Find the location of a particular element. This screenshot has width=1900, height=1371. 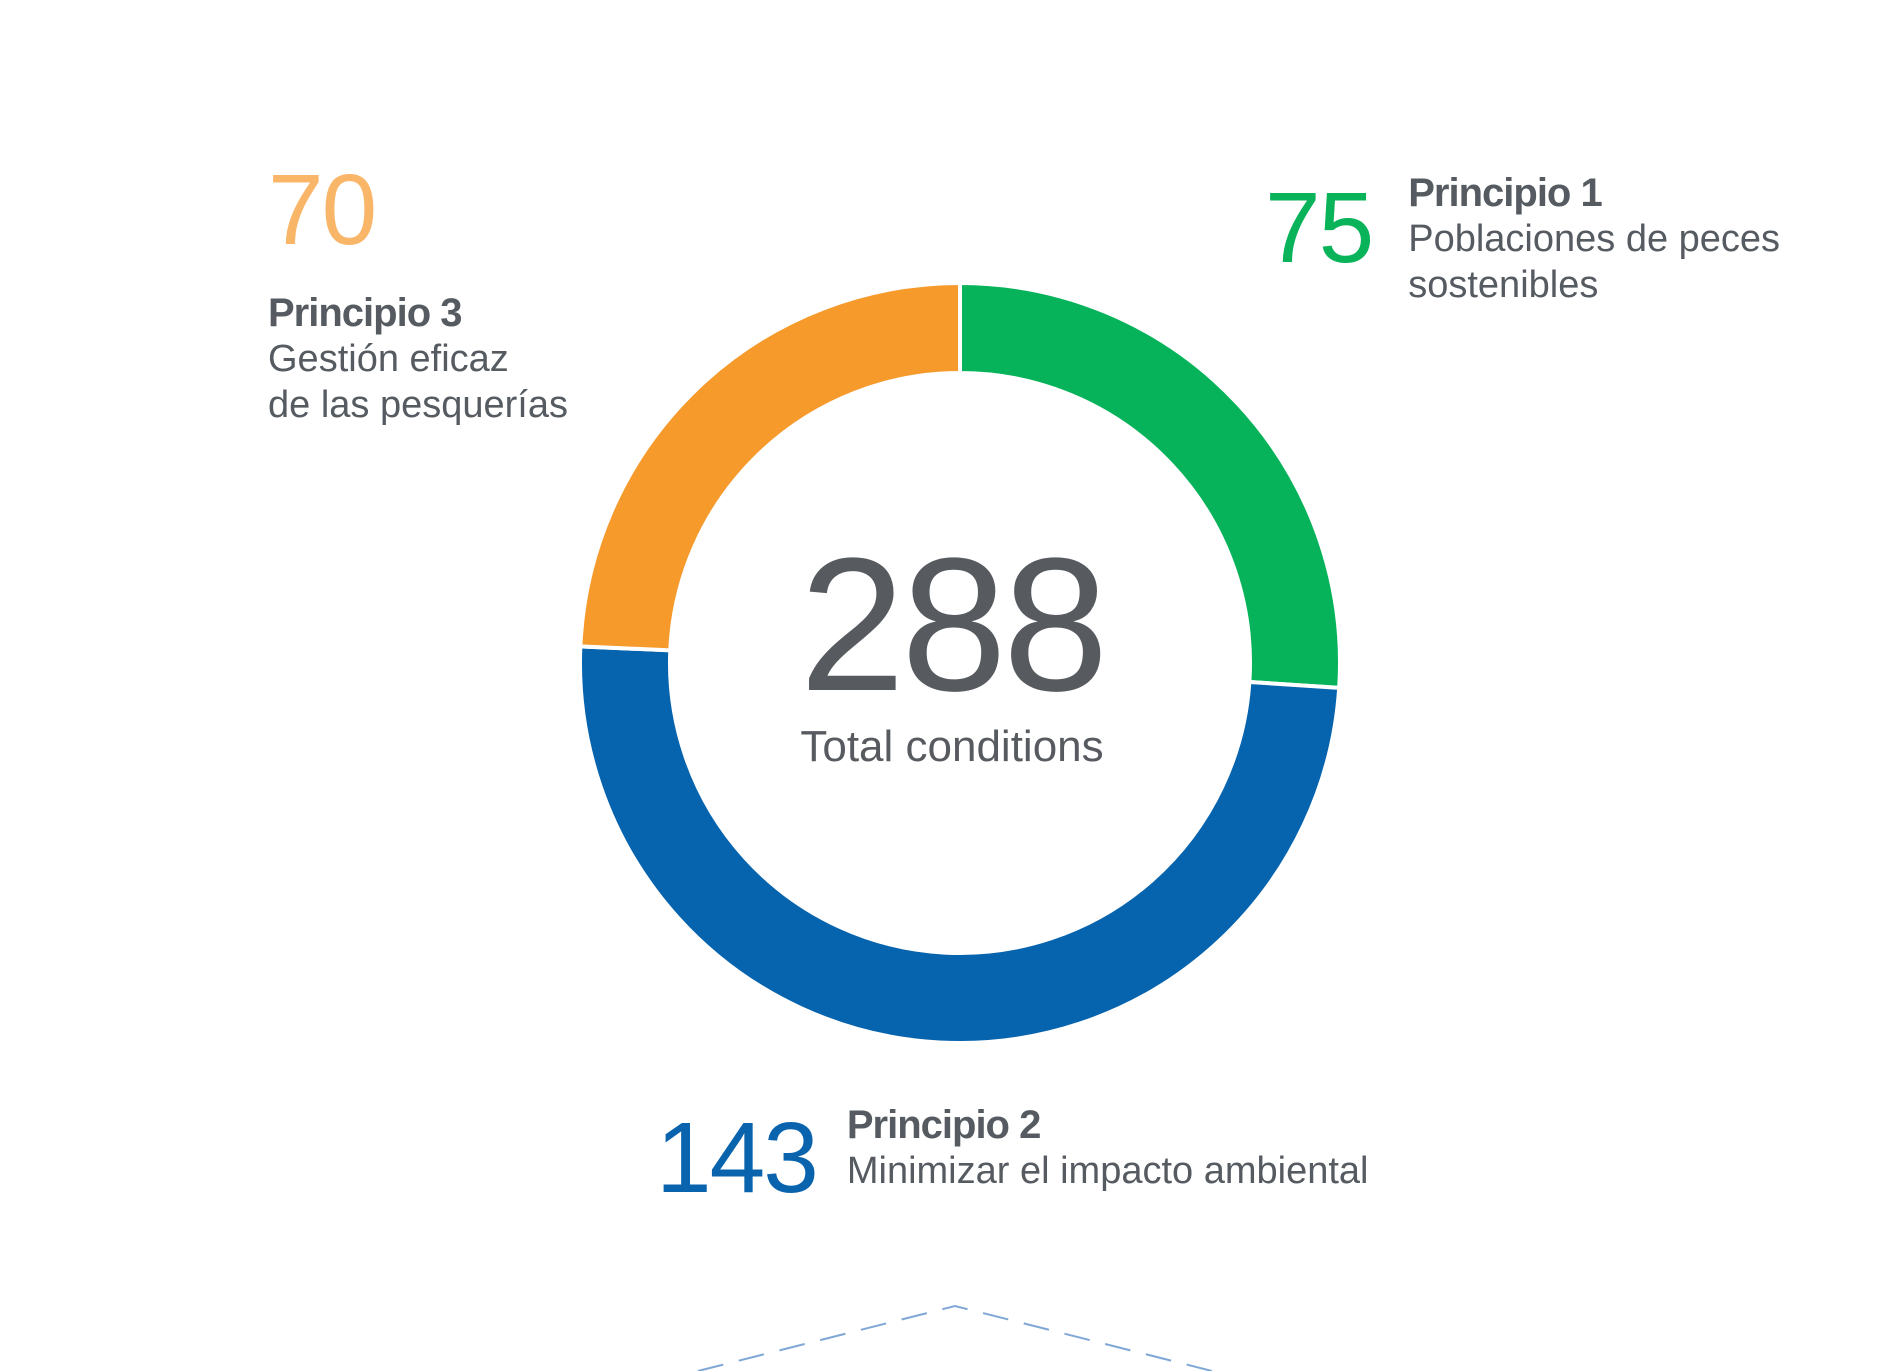

title-principio-2: Principio 2 is located at coordinates (943, 1125).